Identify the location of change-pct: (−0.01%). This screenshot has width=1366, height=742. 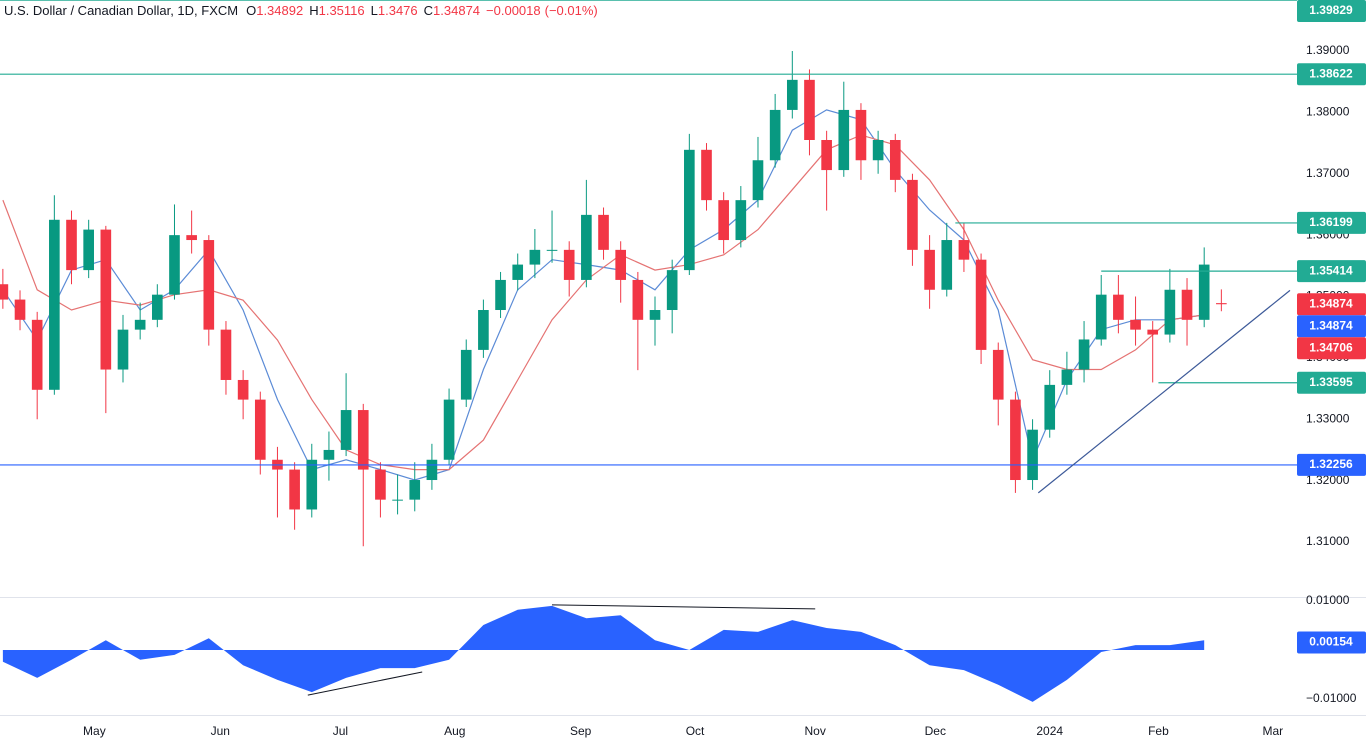
(571, 10).